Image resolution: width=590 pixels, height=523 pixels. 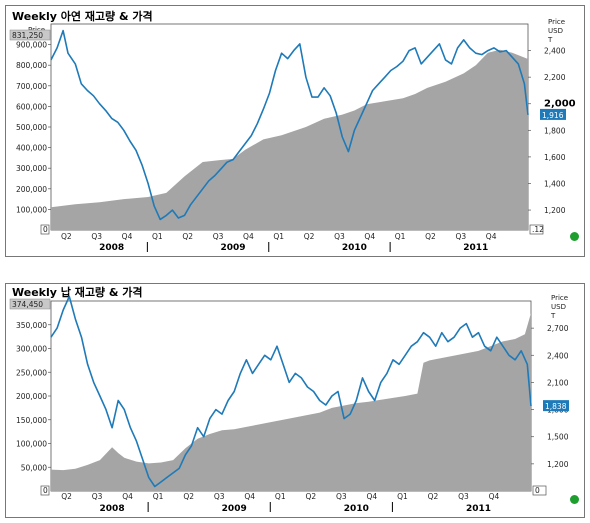 I want to click on chart-title: Weekly 납 재고량 & 가격, so click(x=77, y=292).